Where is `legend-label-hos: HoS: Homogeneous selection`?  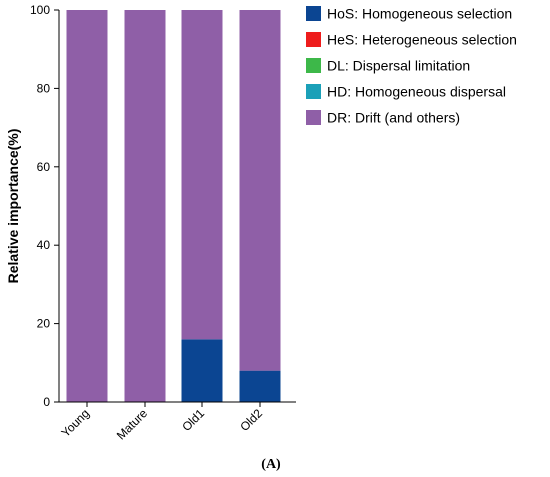
legend-label-hos: HoS: Homogeneous selection is located at coordinates (419, 14).